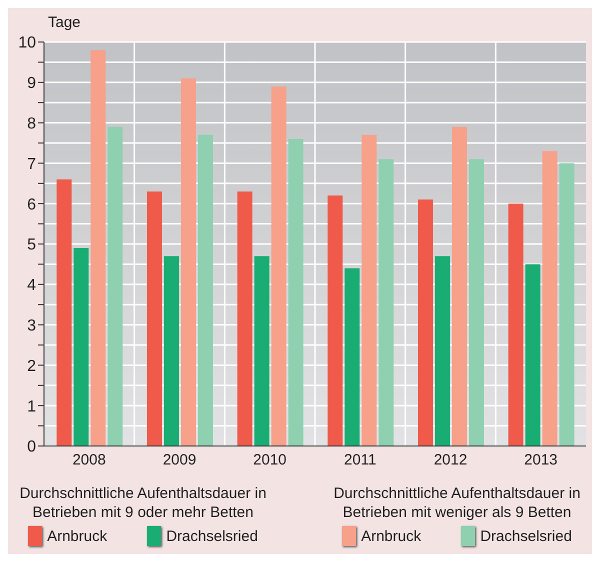  What do you see at coordinates (31, 285) in the screenshot?
I see `y-tick-label: 4` at bounding box center [31, 285].